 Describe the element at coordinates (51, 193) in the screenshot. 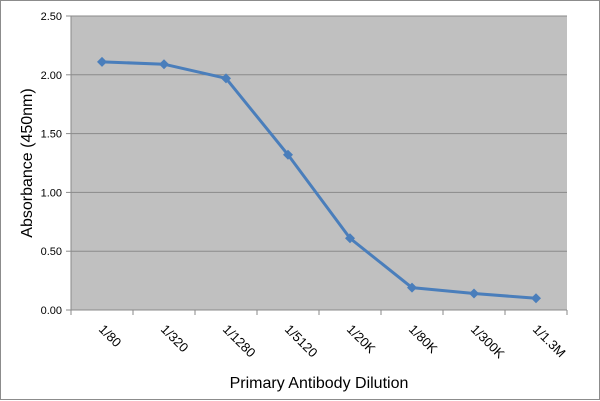

I see `y-tick-label: 1.00` at that location.